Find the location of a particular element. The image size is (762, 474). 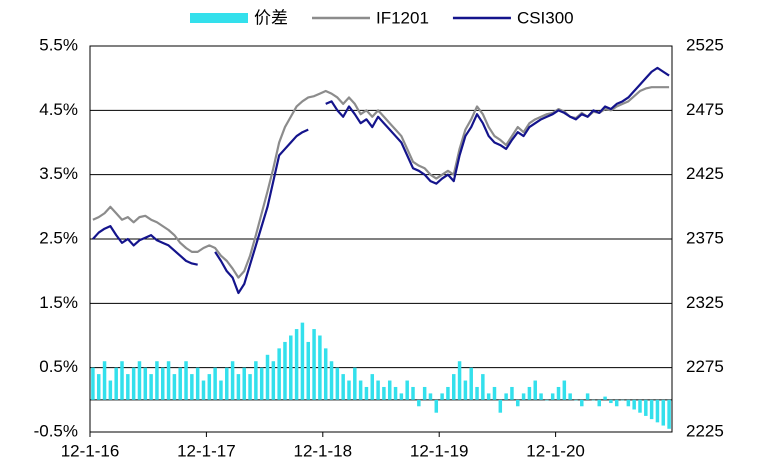

legend-label: CSI300 is located at coordinates (545, 17).